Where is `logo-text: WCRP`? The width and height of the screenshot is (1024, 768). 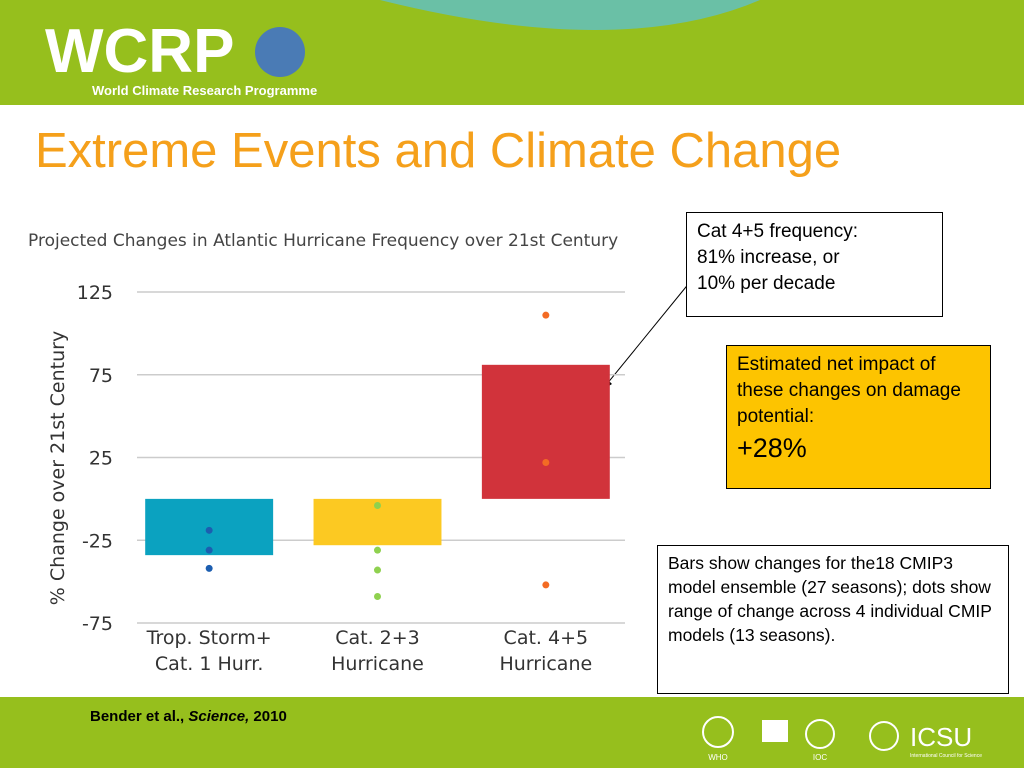 logo-text: WCRP is located at coordinates (139, 51).